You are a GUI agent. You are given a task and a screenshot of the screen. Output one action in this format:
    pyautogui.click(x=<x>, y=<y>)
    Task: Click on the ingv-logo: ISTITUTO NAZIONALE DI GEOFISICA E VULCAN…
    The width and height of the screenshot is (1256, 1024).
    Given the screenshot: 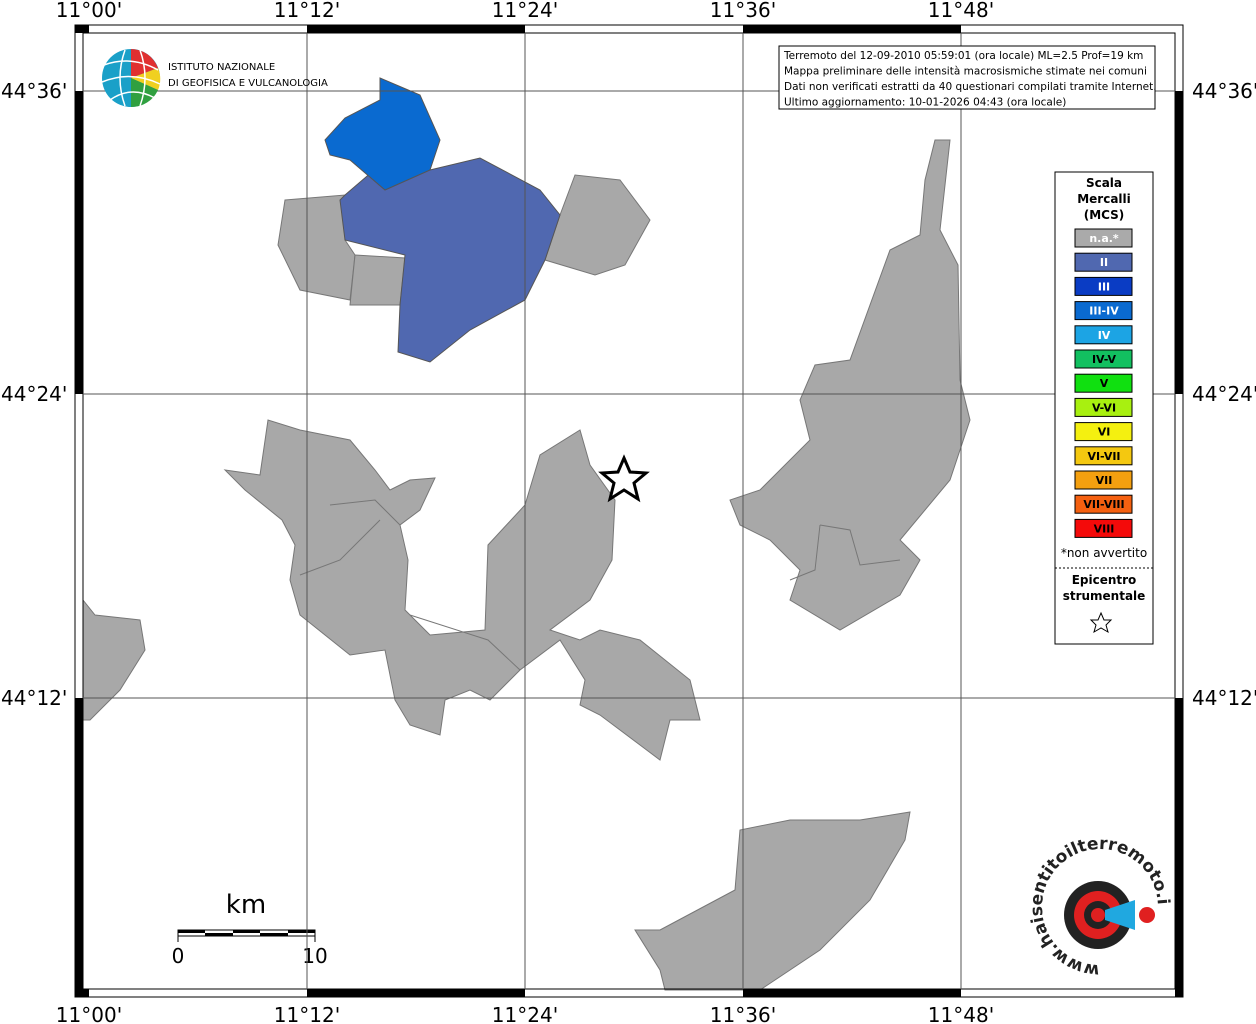 What is the action you would take?
    pyautogui.click(x=214, y=78)
    